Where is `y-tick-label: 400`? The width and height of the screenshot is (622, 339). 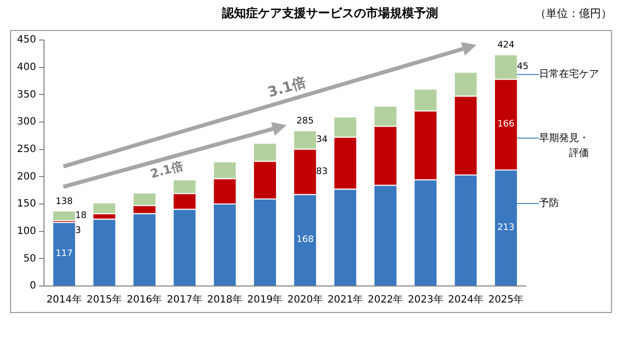 y-tick-label: 400 is located at coordinates (26, 67).